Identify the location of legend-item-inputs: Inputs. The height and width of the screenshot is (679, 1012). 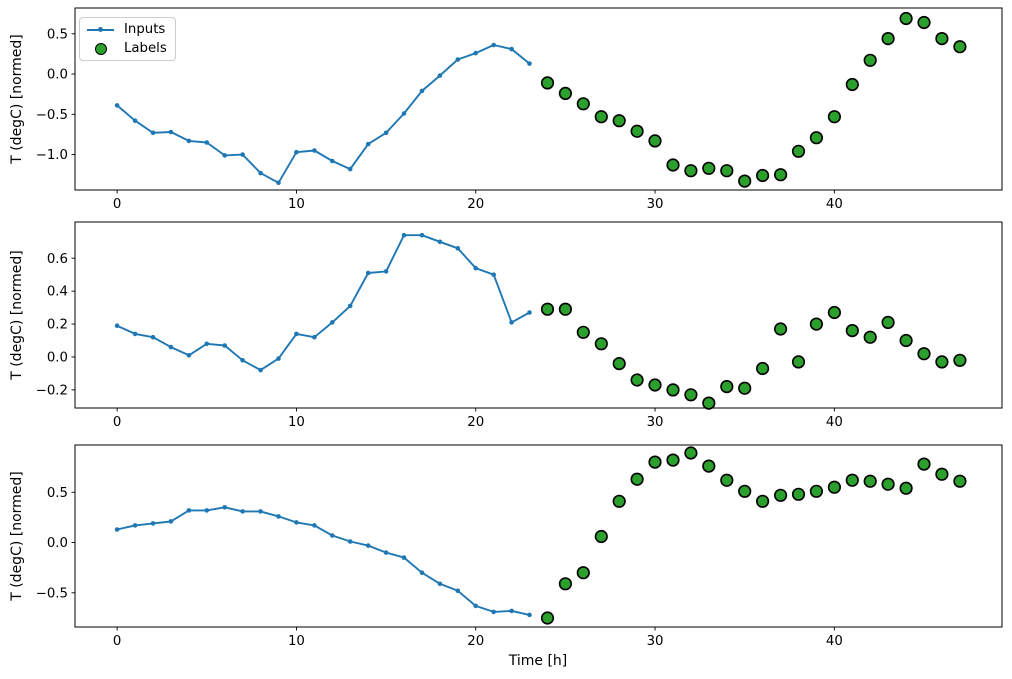
(128, 29).